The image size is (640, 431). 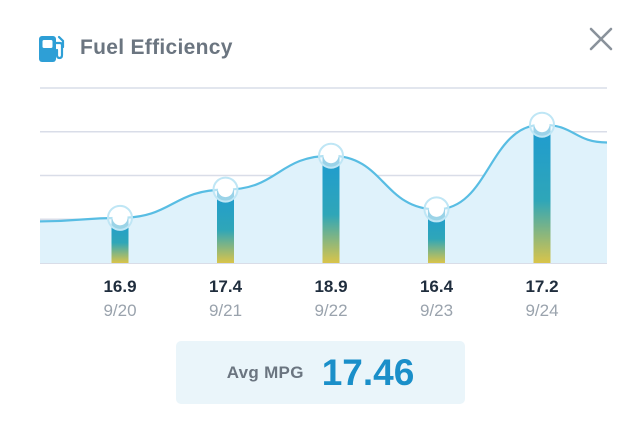 I want to click on header: Fuel Efficiency, so click(x=135, y=48).